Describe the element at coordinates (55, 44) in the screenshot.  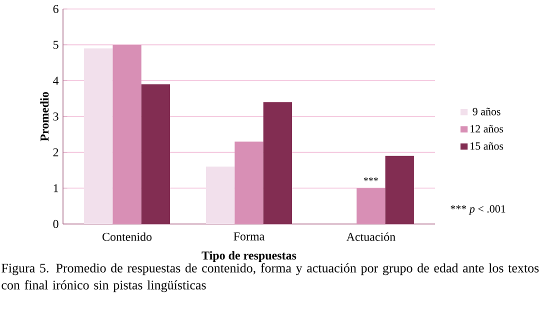
I see `y-tick-label: 5` at that location.